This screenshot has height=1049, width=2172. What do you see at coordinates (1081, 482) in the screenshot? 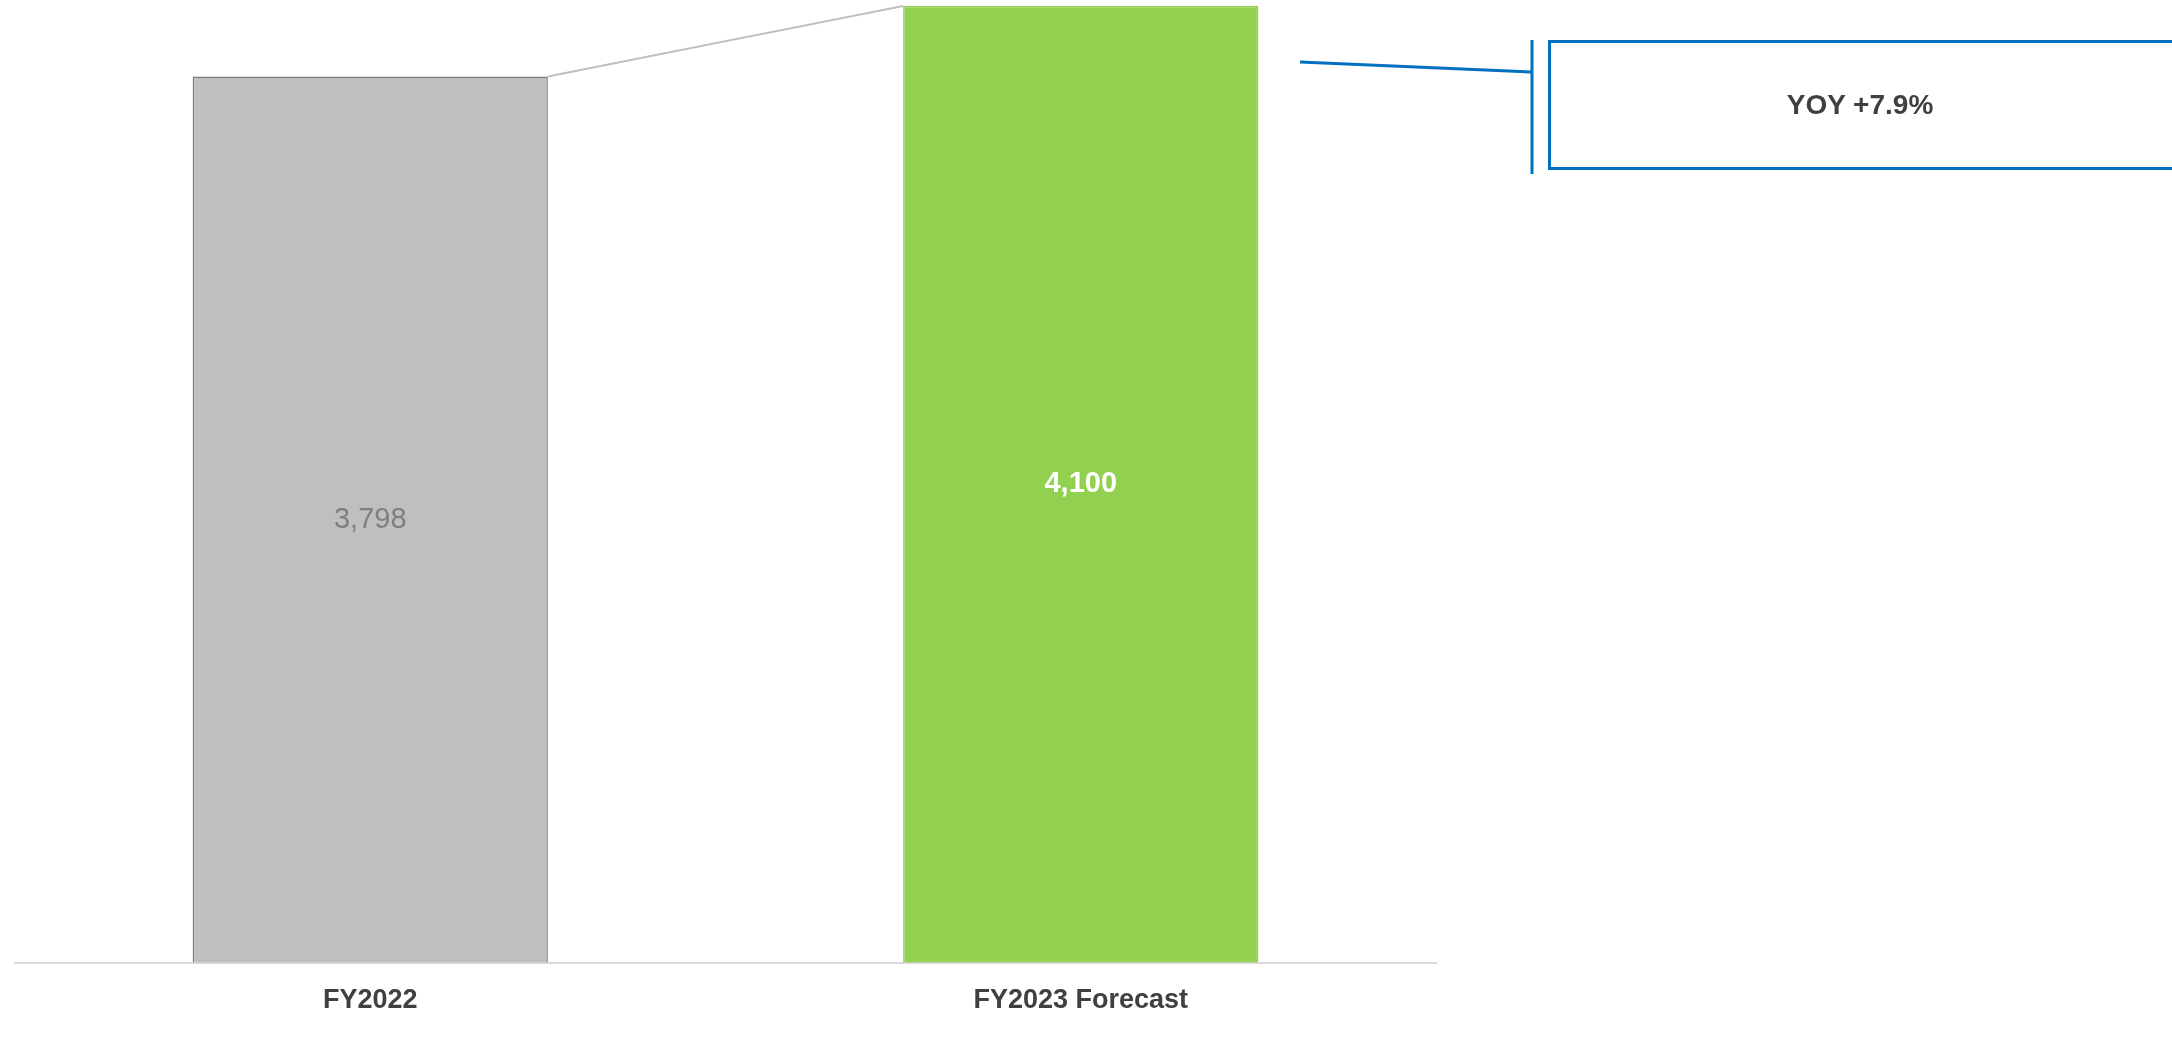
I see `data-label: 4,100` at bounding box center [1081, 482].